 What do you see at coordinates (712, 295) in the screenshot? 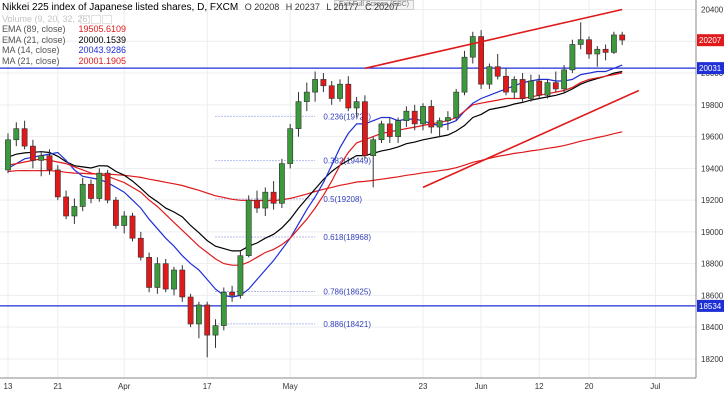
I see `y-tick-label: 18600` at bounding box center [712, 295].